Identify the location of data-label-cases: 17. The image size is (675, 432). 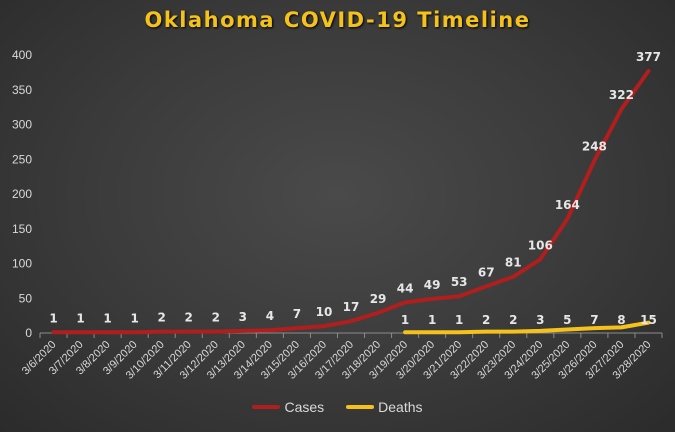
(351, 307).